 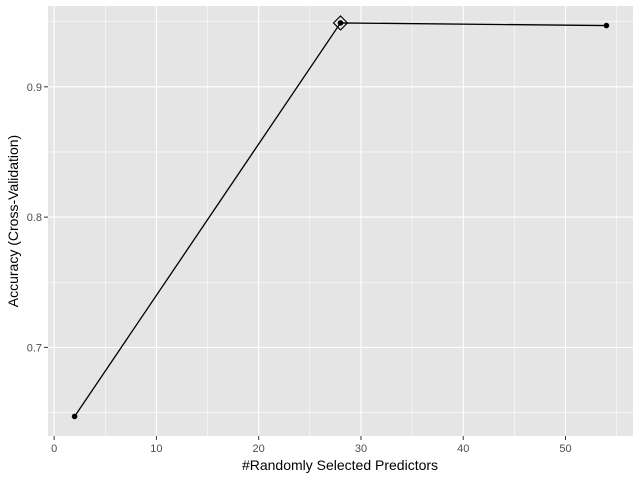 I want to click on y-tick-label: 0.8, so click(x=34, y=218).